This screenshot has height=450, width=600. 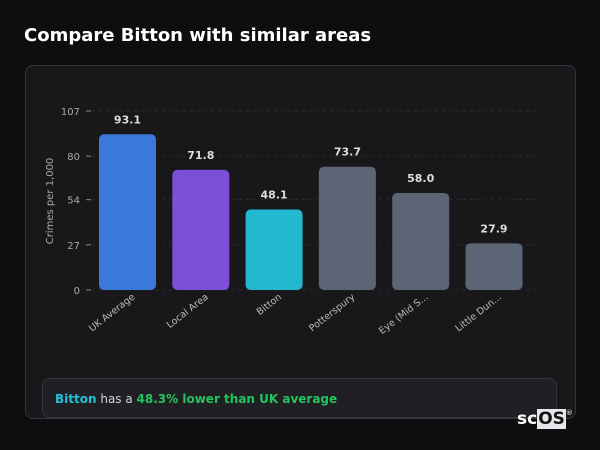 I want to click on y-tick-label: 54, so click(x=73, y=201).